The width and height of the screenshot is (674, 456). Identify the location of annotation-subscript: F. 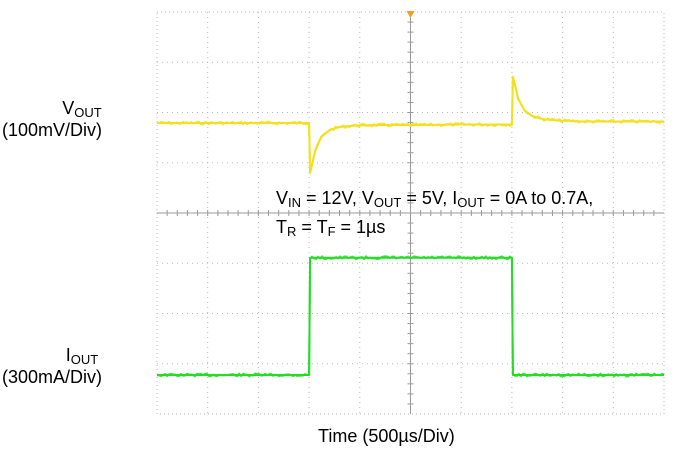
(331, 231).